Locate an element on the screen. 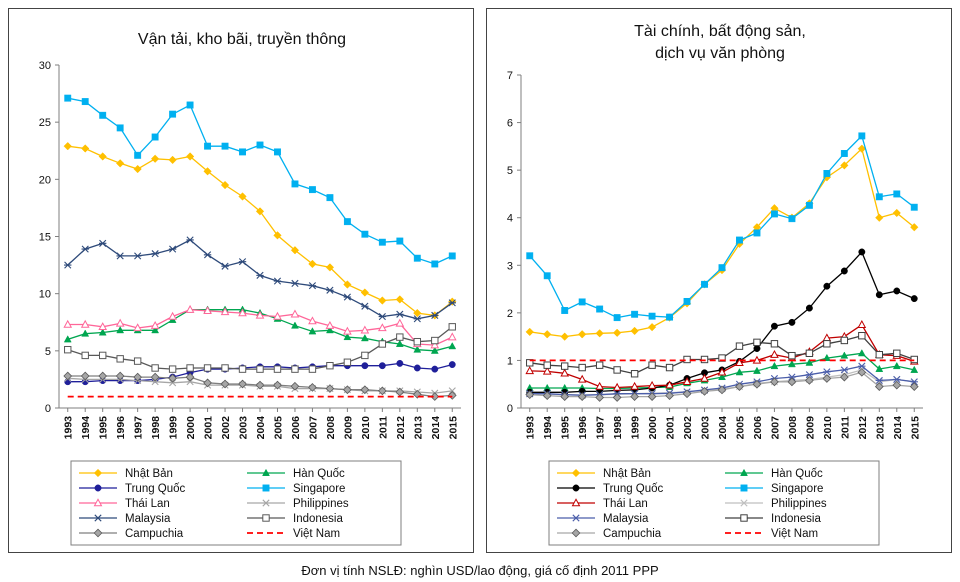 The image size is (960, 582). x-tick-label: 2012 is located at coordinates (401, 428).